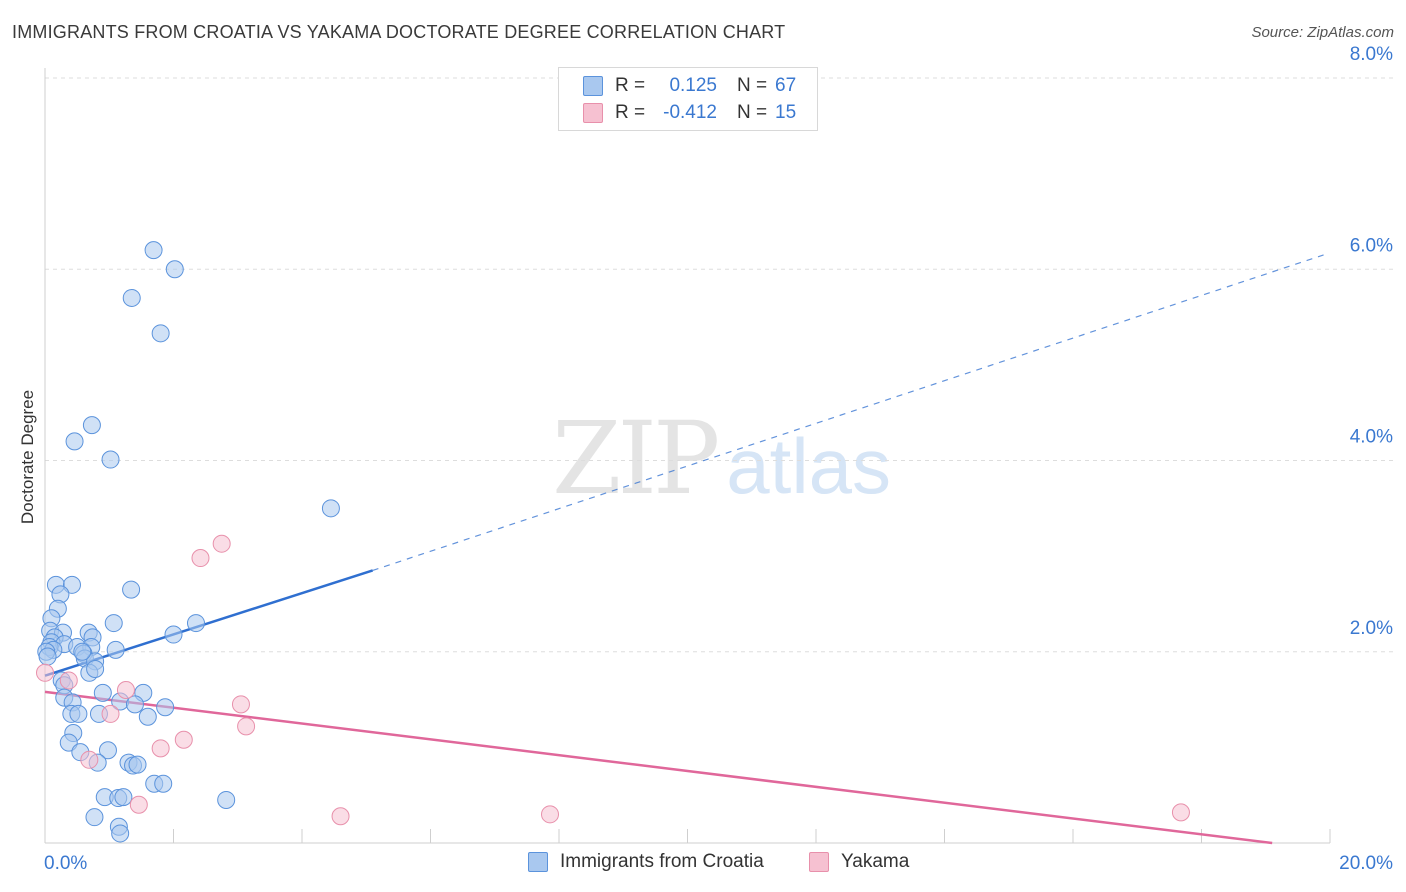 This screenshot has height=892, width=1406. Describe the element at coordinates (662, 861) in the screenshot. I see `legend-label: Immigrants from Croatia` at that location.